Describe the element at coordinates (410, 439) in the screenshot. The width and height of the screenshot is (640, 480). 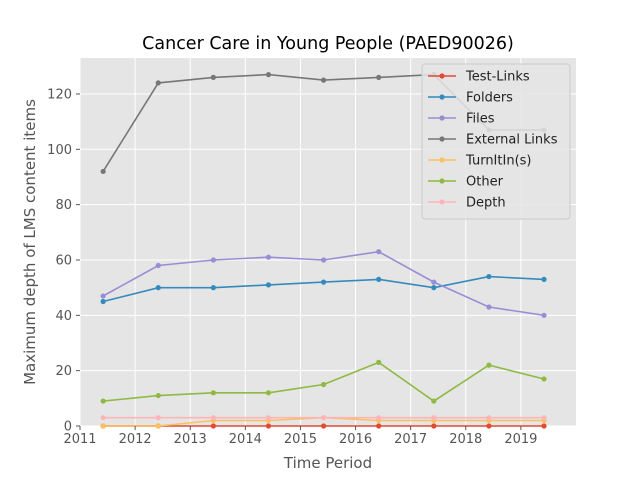
I see `x-tick-label: 2017` at that location.